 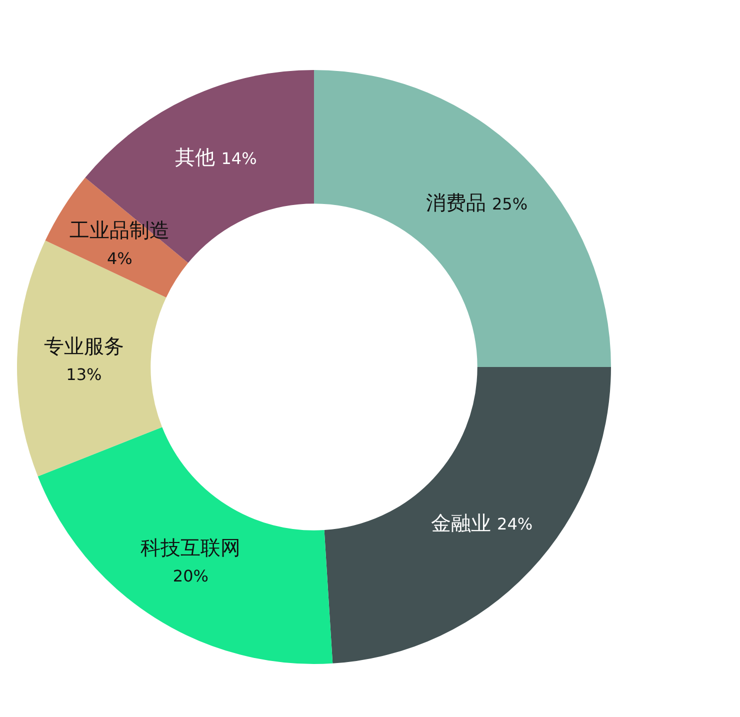 What do you see at coordinates (239, 158) in the screenshot?
I see `data-label: 14%` at bounding box center [239, 158].